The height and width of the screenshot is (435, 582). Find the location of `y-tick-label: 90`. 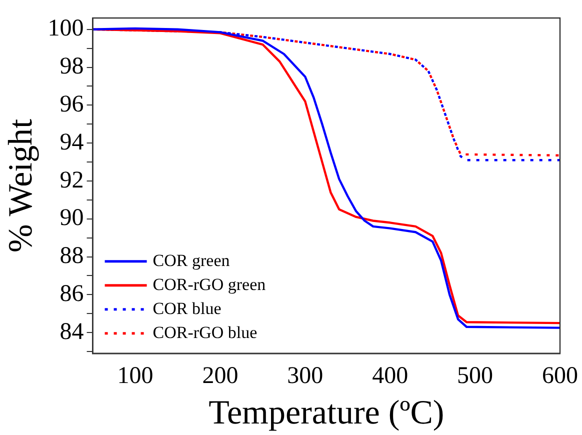

y-tick-label: 90 is located at coordinates (72, 218).